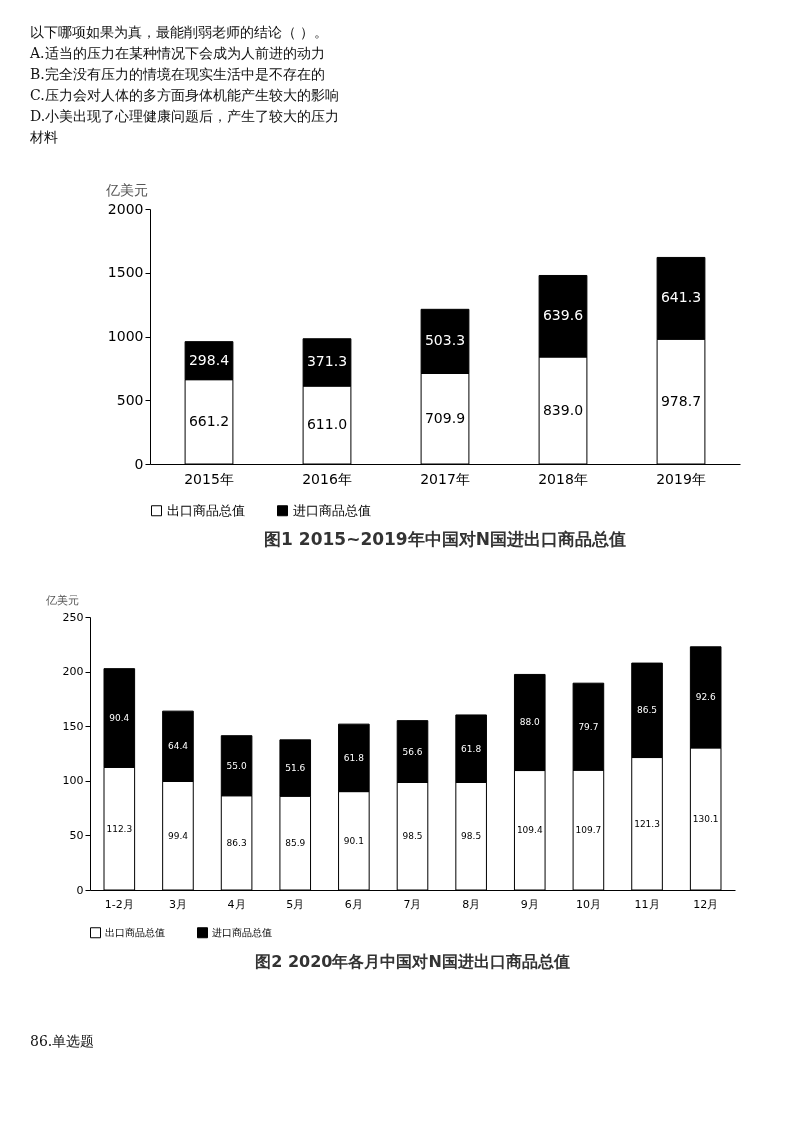 The image size is (800, 1132). Describe the element at coordinates (471, 904) in the screenshot. I see `x-tick-label: 8月` at that location.